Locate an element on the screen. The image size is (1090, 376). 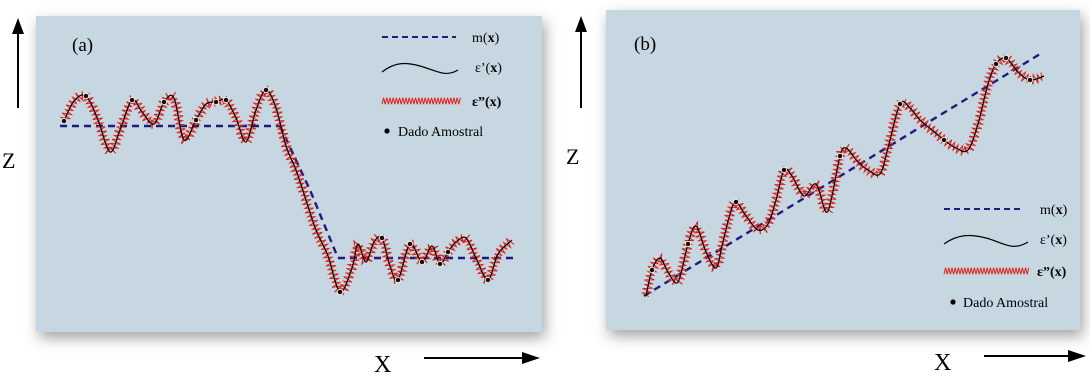
panel-b-tag: (b) is located at coordinates (645, 44).